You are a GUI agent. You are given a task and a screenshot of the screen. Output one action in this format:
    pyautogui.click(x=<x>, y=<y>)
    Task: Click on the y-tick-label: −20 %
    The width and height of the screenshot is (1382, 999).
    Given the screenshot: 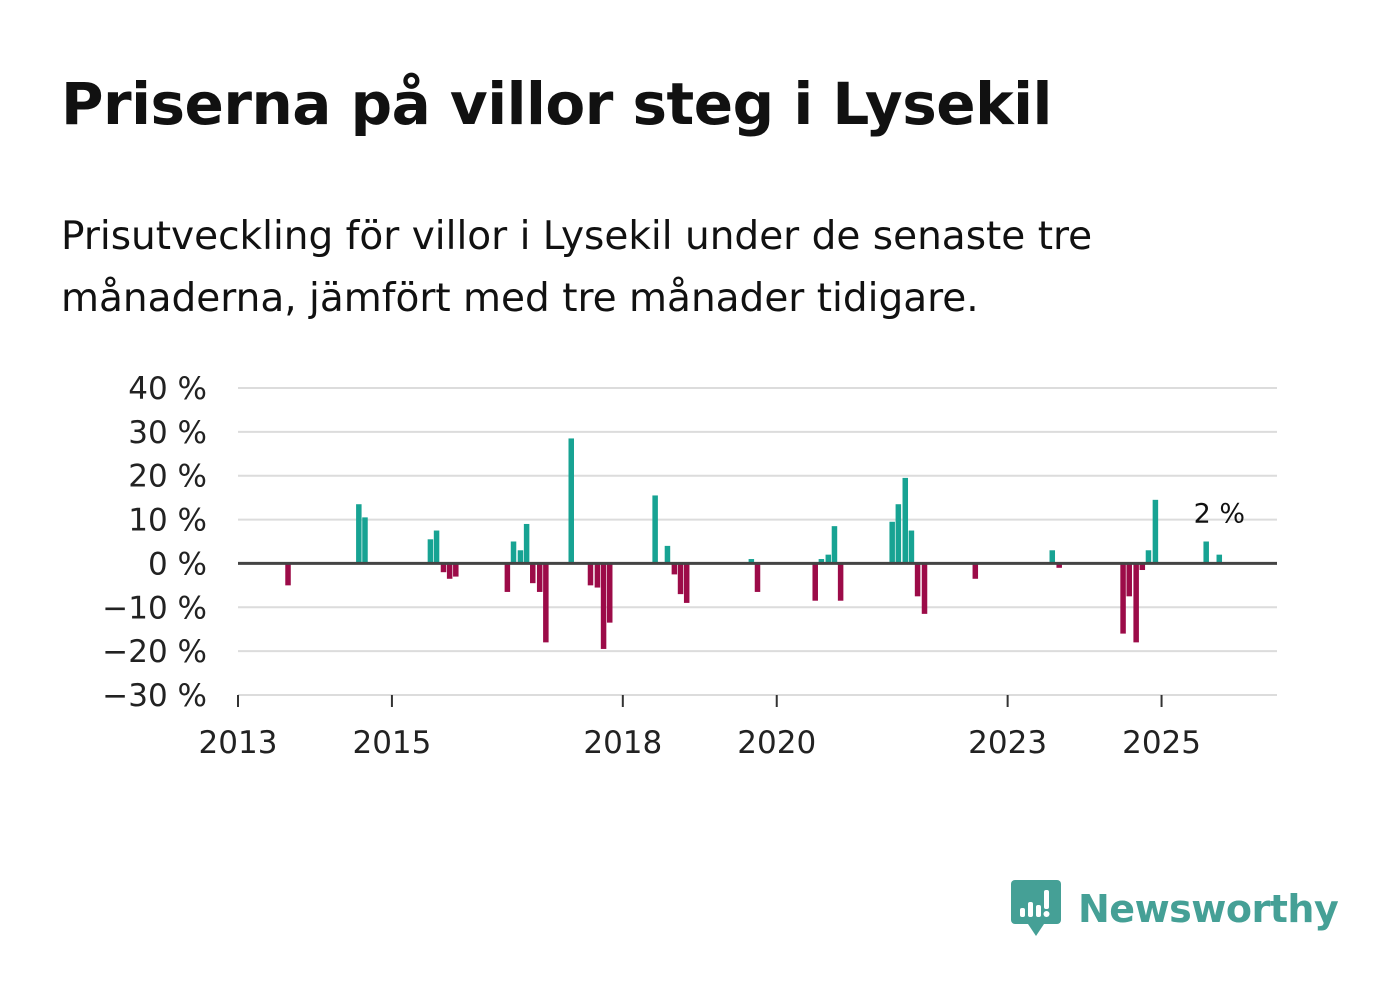 What is the action you would take?
    pyautogui.click(x=154, y=652)
    